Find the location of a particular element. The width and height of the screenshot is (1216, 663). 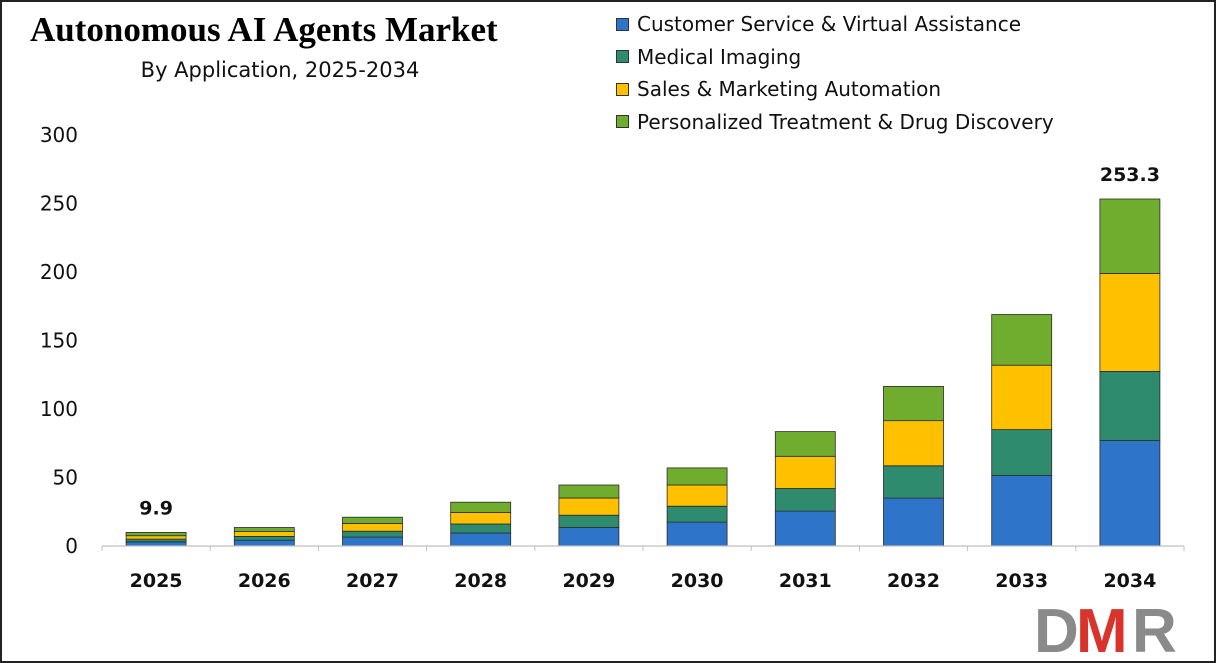

x-tick-label: 2033 is located at coordinates (1021, 581).